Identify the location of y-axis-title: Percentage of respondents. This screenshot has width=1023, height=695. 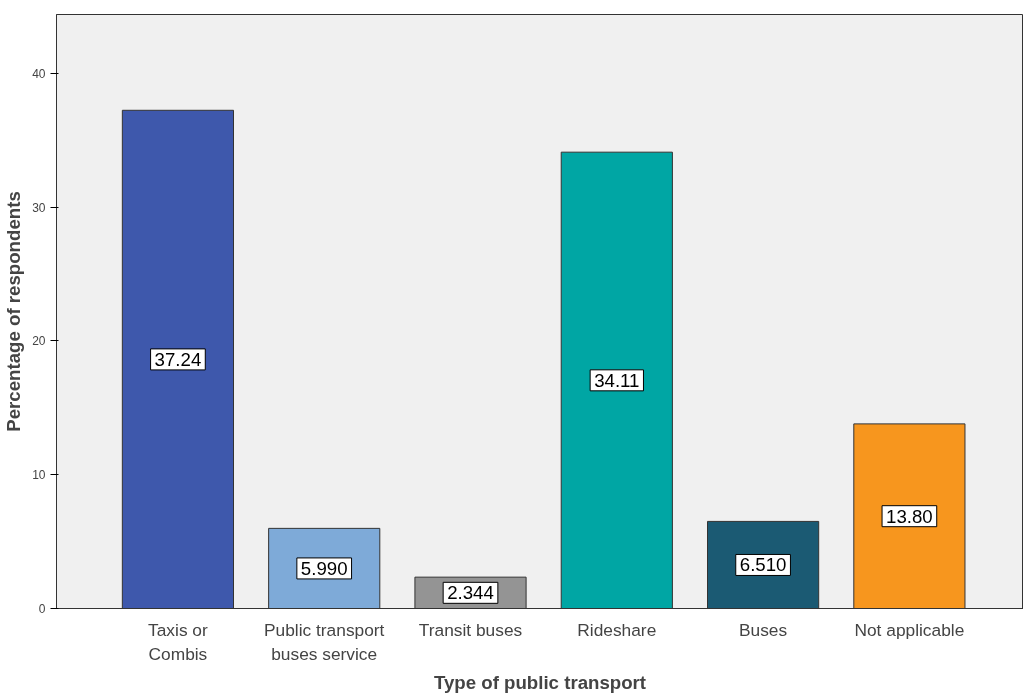
(14, 311).